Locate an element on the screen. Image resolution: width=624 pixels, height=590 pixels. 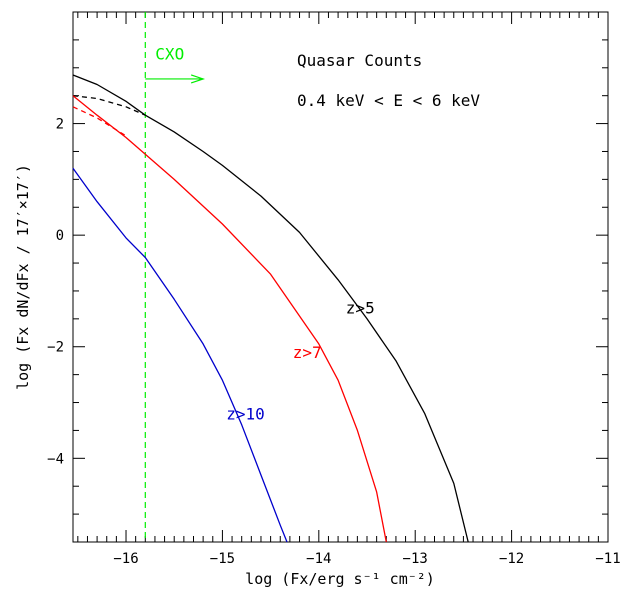
x-tick-label: −12 is located at coordinates (511, 559).